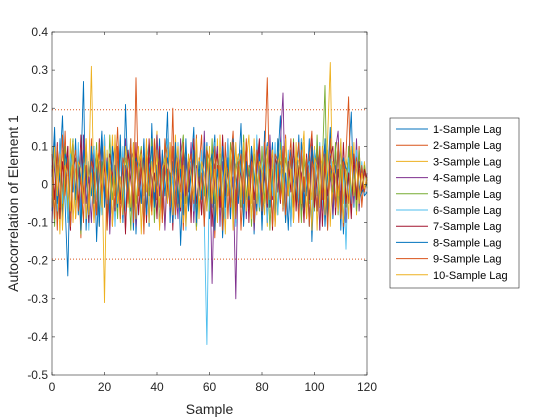 This screenshot has width=560, height=420. What do you see at coordinates (210, 409) in the screenshot?
I see `x-axis-label: Sample` at bounding box center [210, 409].